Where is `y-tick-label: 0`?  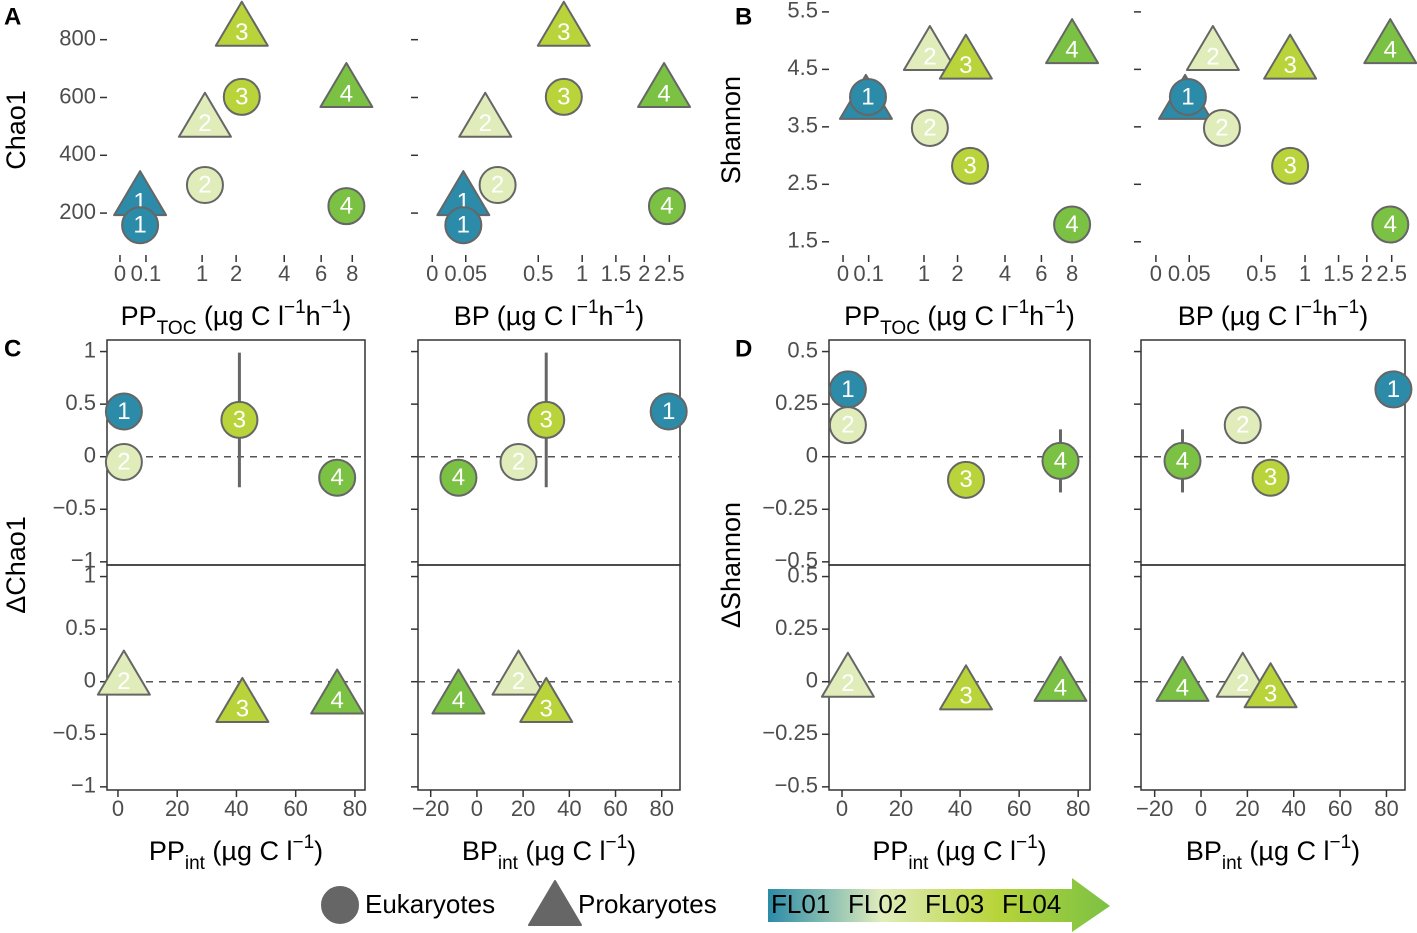 y-tick-label: 0 is located at coordinates (90, 455).